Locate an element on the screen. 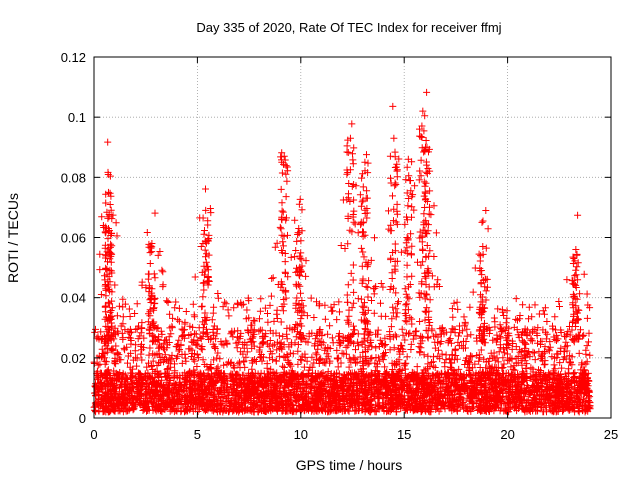 The width and height of the screenshot is (640, 480). y-tick-label: 0.06 is located at coordinates (73, 238).